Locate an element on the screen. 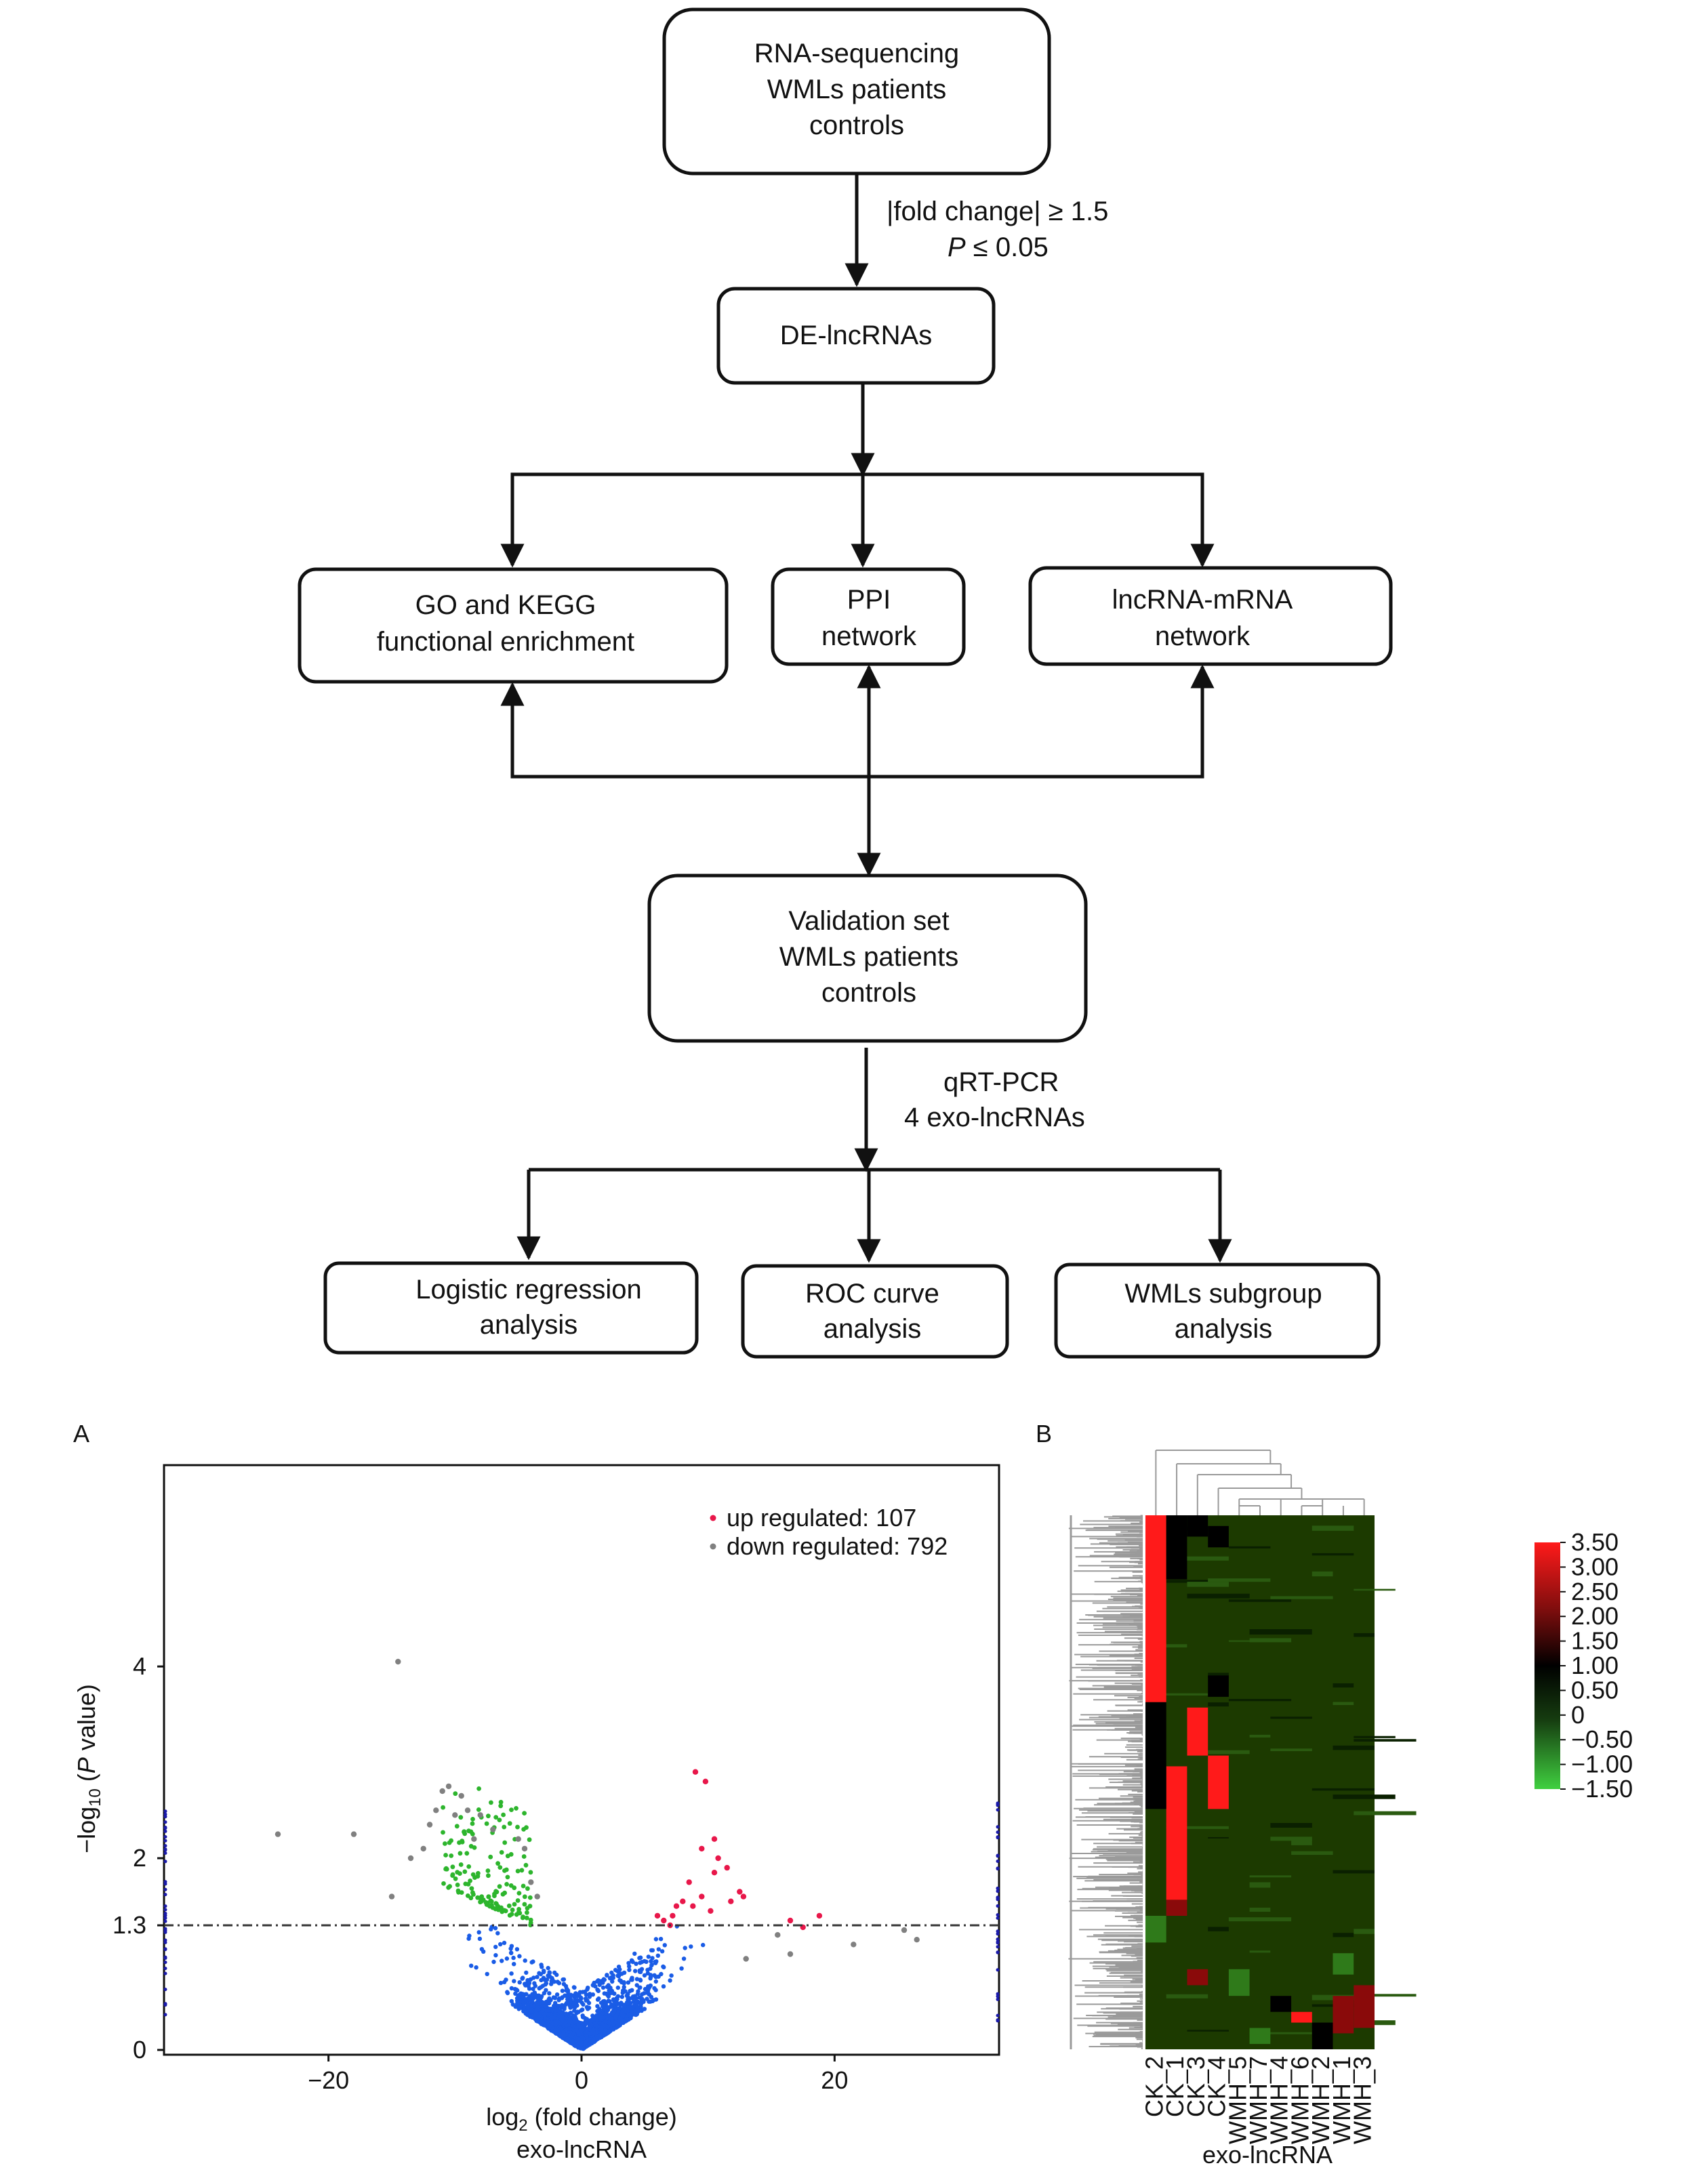 Image resolution: width=1708 pixels, height=2174 pixels. logistic-regression-box: Logistic regression analysis is located at coordinates (511, 1308).